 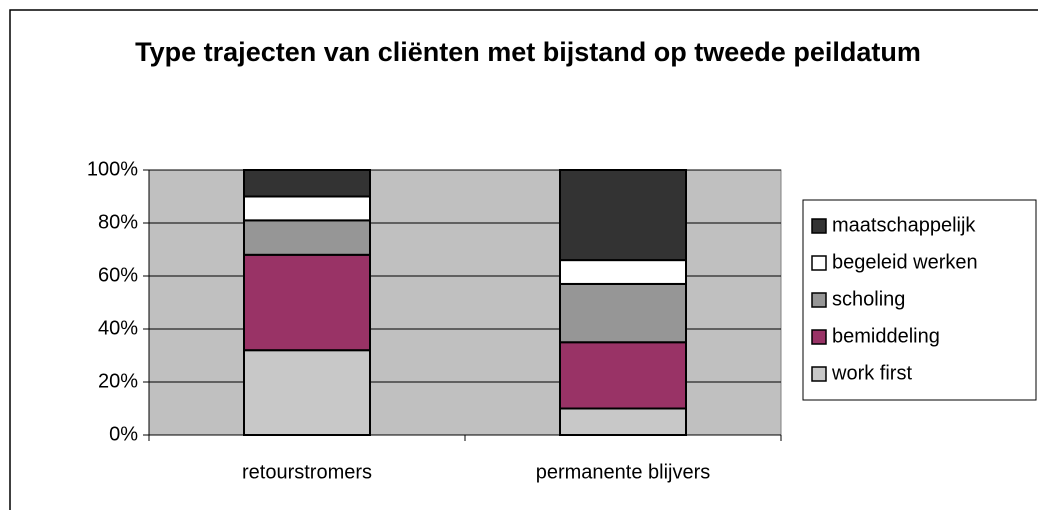 I want to click on y-tick-label: 80%, so click(x=118, y=222).